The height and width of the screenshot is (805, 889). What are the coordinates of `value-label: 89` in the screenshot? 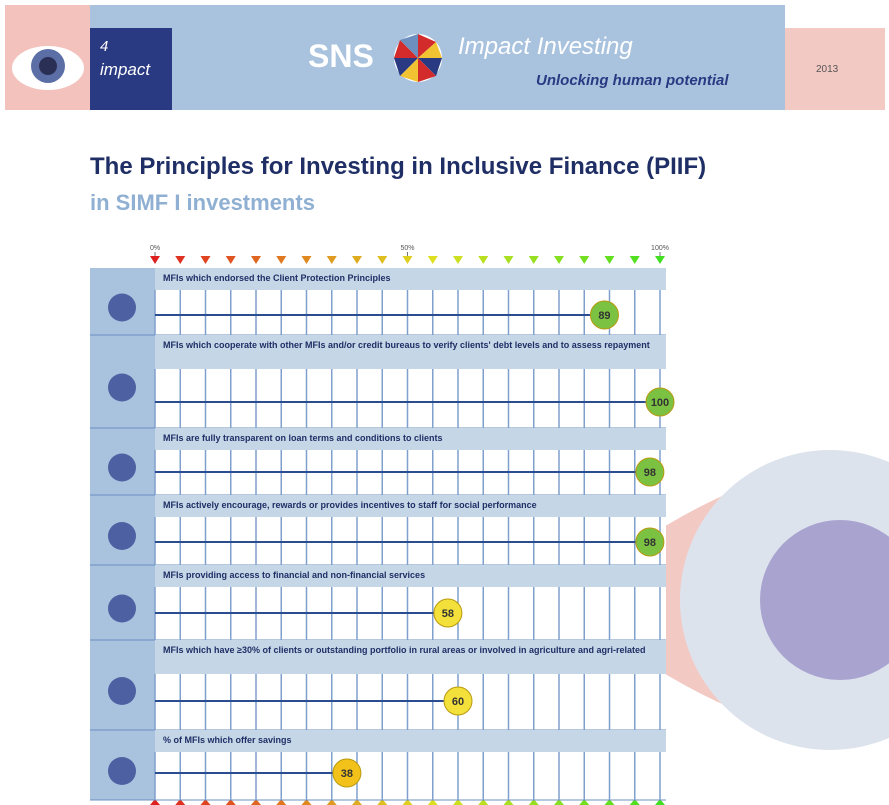 It's located at (604, 316).